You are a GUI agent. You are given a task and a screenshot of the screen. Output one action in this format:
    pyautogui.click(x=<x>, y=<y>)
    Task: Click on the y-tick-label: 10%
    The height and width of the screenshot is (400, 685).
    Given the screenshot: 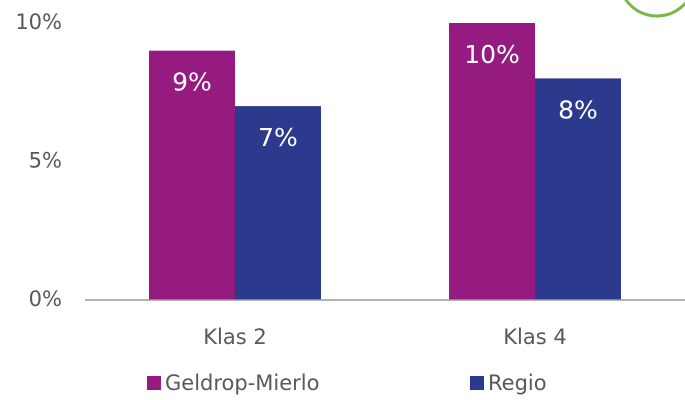 What is the action you would take?
    pyautogui.click(x=38, y=22)
    